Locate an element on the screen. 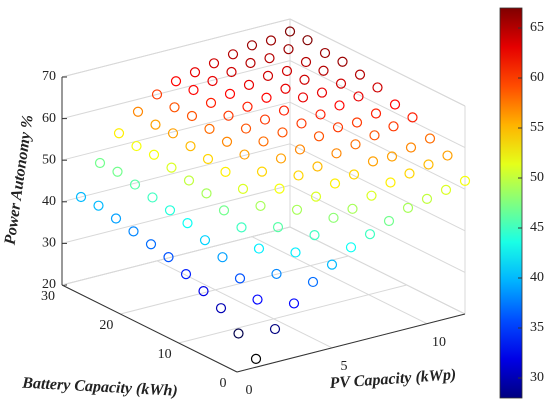 The height and width of the screenshot is (411, 550). x-tick-label: 5 is located at coordinates (344, 366).